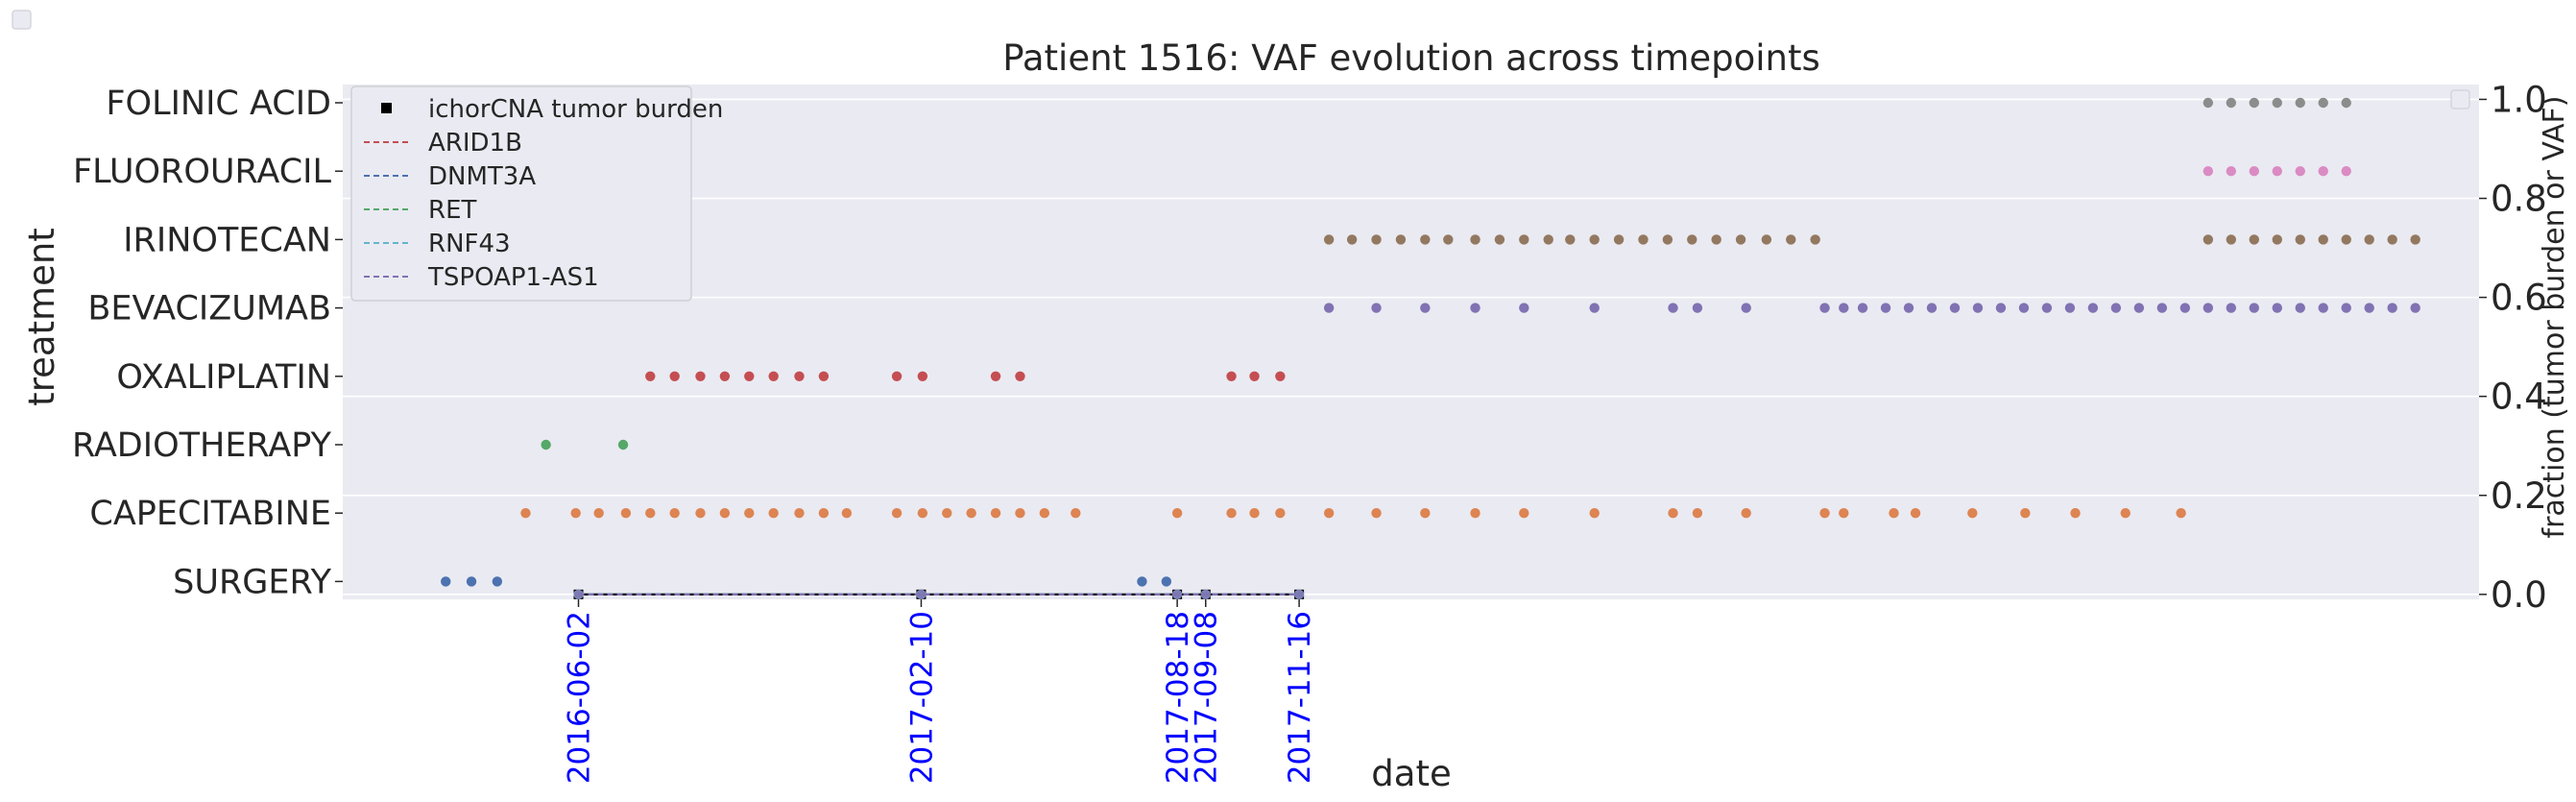 The image size is (2576, 802). Describe the element at coordinates (575, 109) in the screenshot. I see `legend-label: ichorCNA tumor burden` at that location.